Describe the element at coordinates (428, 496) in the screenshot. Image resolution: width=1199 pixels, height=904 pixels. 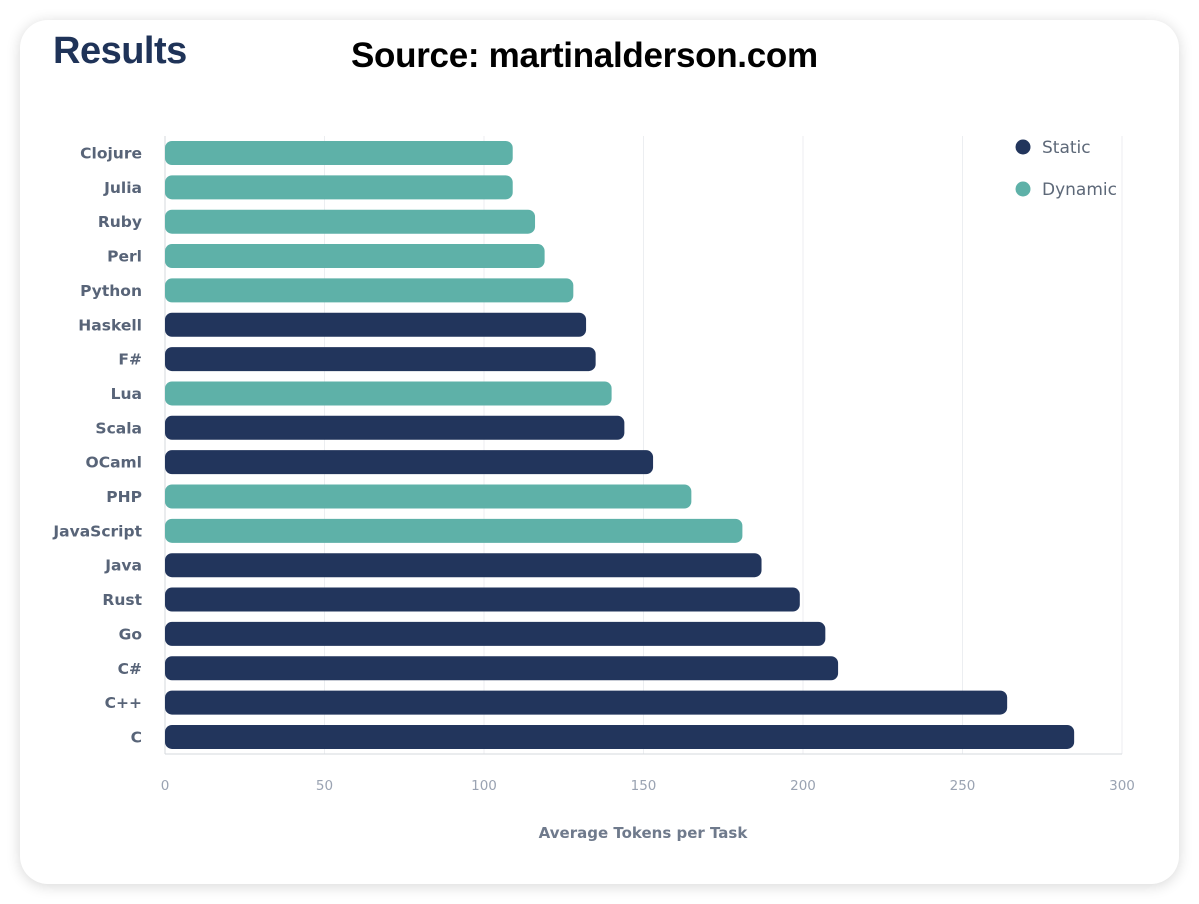
I see `bar-php` at that location.